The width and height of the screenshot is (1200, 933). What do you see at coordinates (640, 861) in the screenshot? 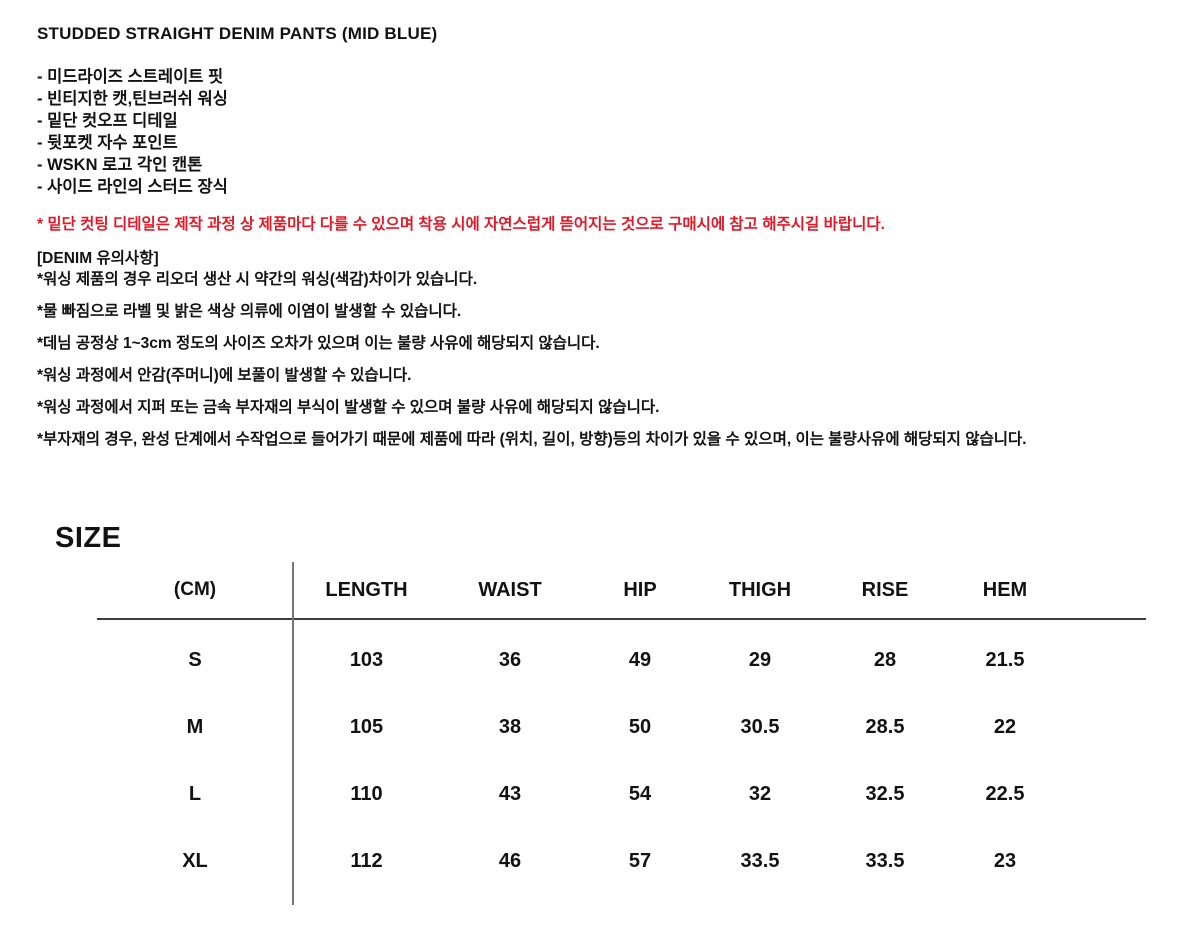
I see `value-hip: 57` at bounding box center [640, 861].